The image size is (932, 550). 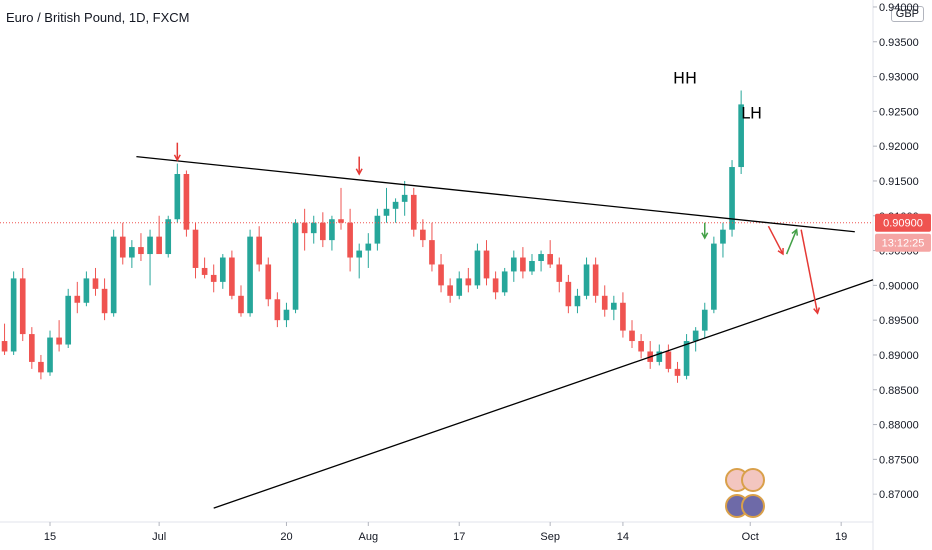 What do you see at coordinates (795, 232) in the screenshot?
I see `retest-arrow-head` at bounding box center [795, 232].